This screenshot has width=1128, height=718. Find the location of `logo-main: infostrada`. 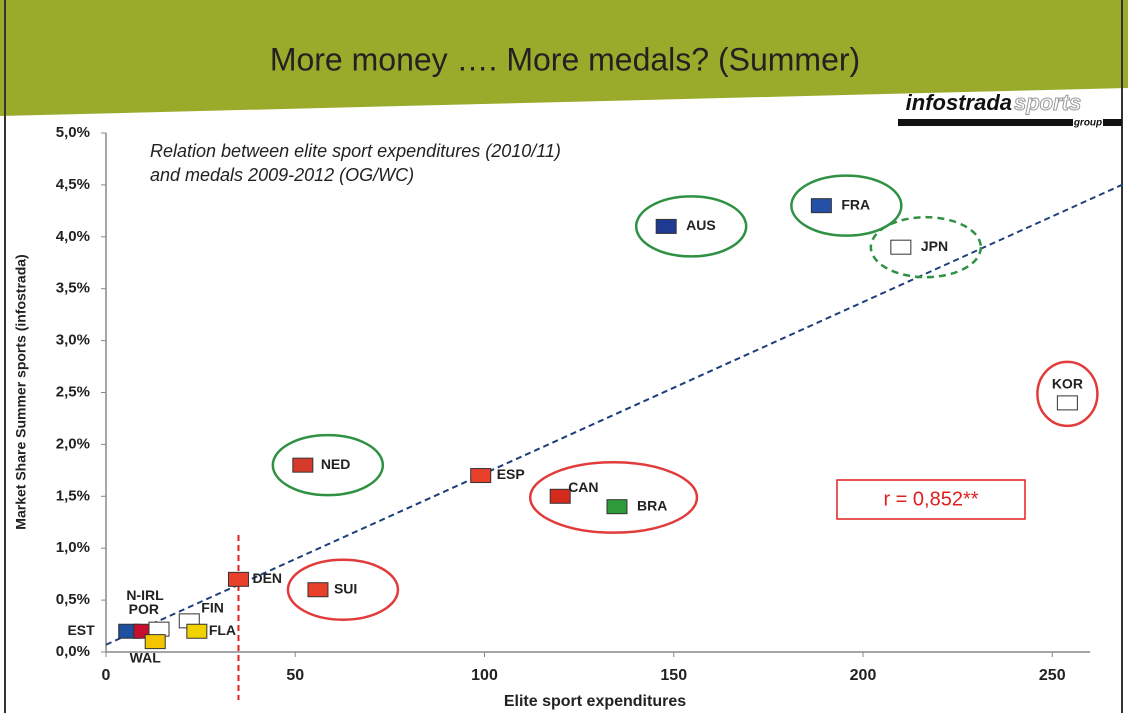

logo-main: infostrada is located at coordinates (959, 102).